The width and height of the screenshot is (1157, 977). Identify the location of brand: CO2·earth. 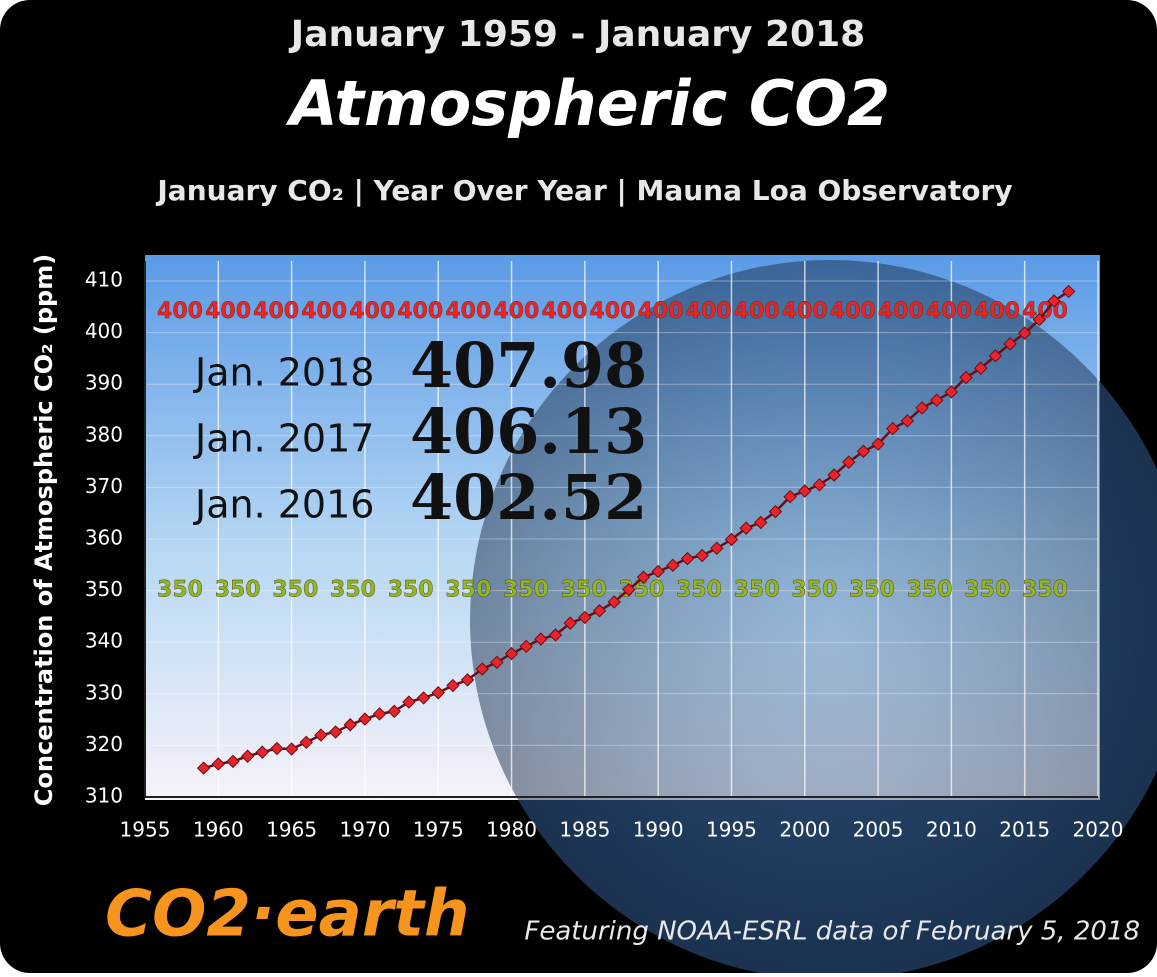
(287, 915).